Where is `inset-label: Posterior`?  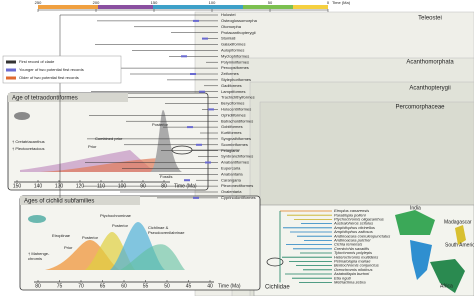
inset-label: Posterior is located at coordinates (160, 124).